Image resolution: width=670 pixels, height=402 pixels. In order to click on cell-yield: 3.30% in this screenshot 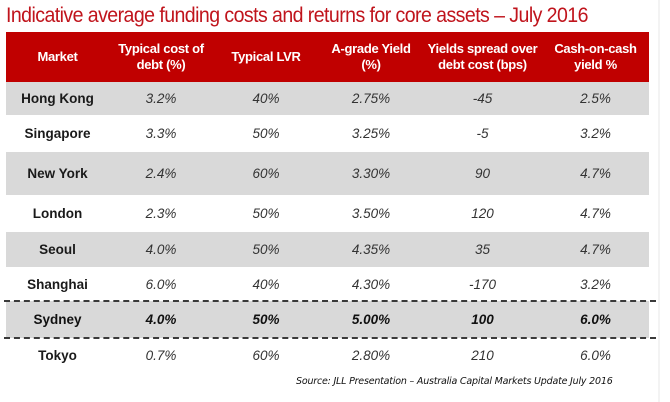, I will do `click(371, 173)`.